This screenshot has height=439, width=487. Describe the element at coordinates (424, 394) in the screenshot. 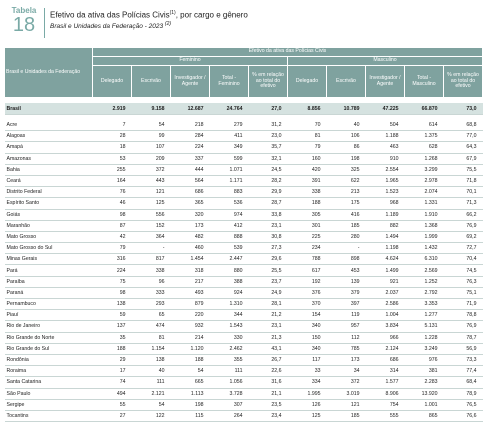

I see `cell: 13.920` at that location.